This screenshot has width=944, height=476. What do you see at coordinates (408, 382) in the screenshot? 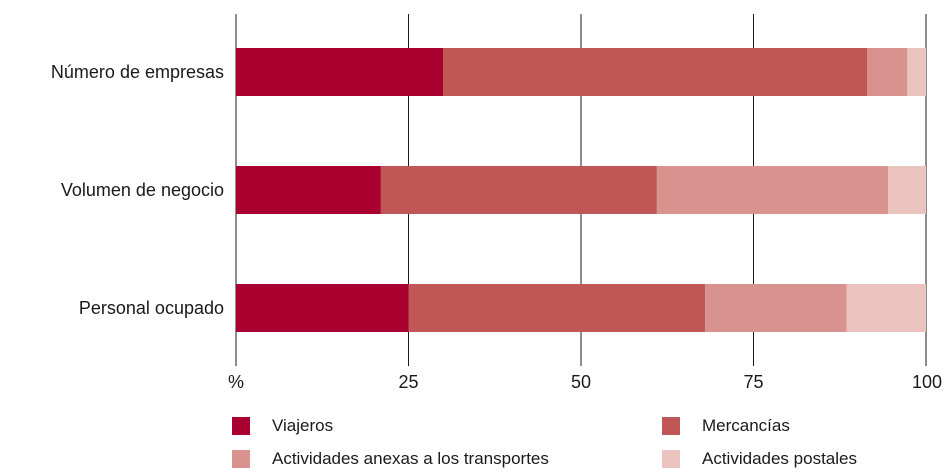
I see `x-tick-label: 25` at bounding box center [408, 382].